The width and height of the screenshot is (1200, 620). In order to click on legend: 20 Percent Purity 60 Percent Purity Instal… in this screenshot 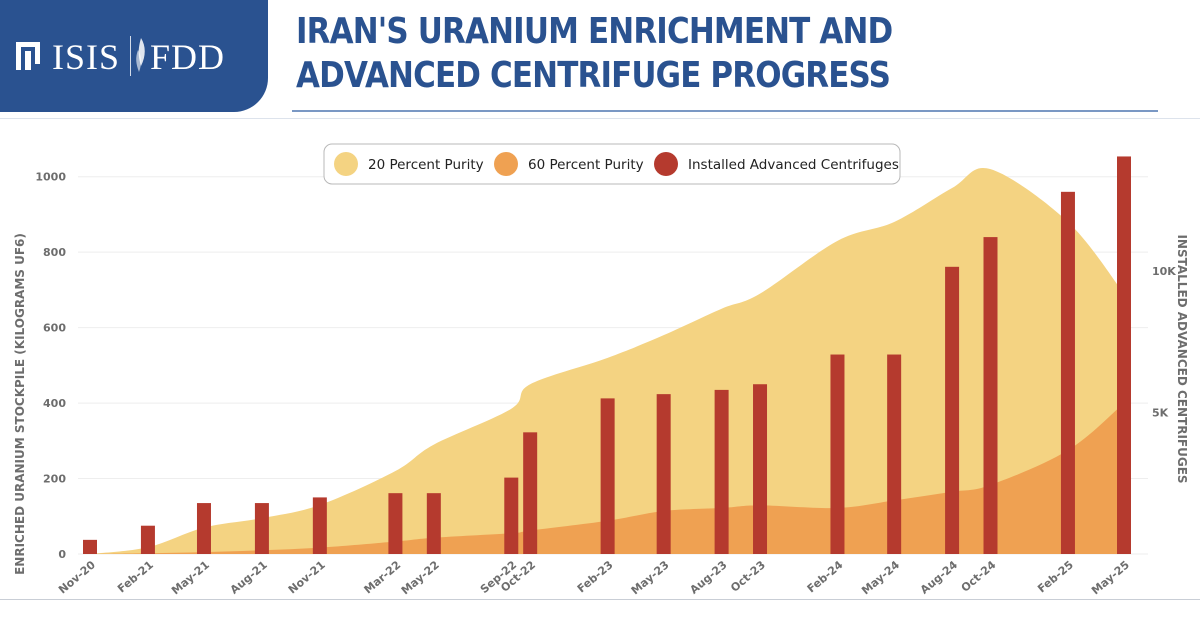, I will do `click(612, 164)`.